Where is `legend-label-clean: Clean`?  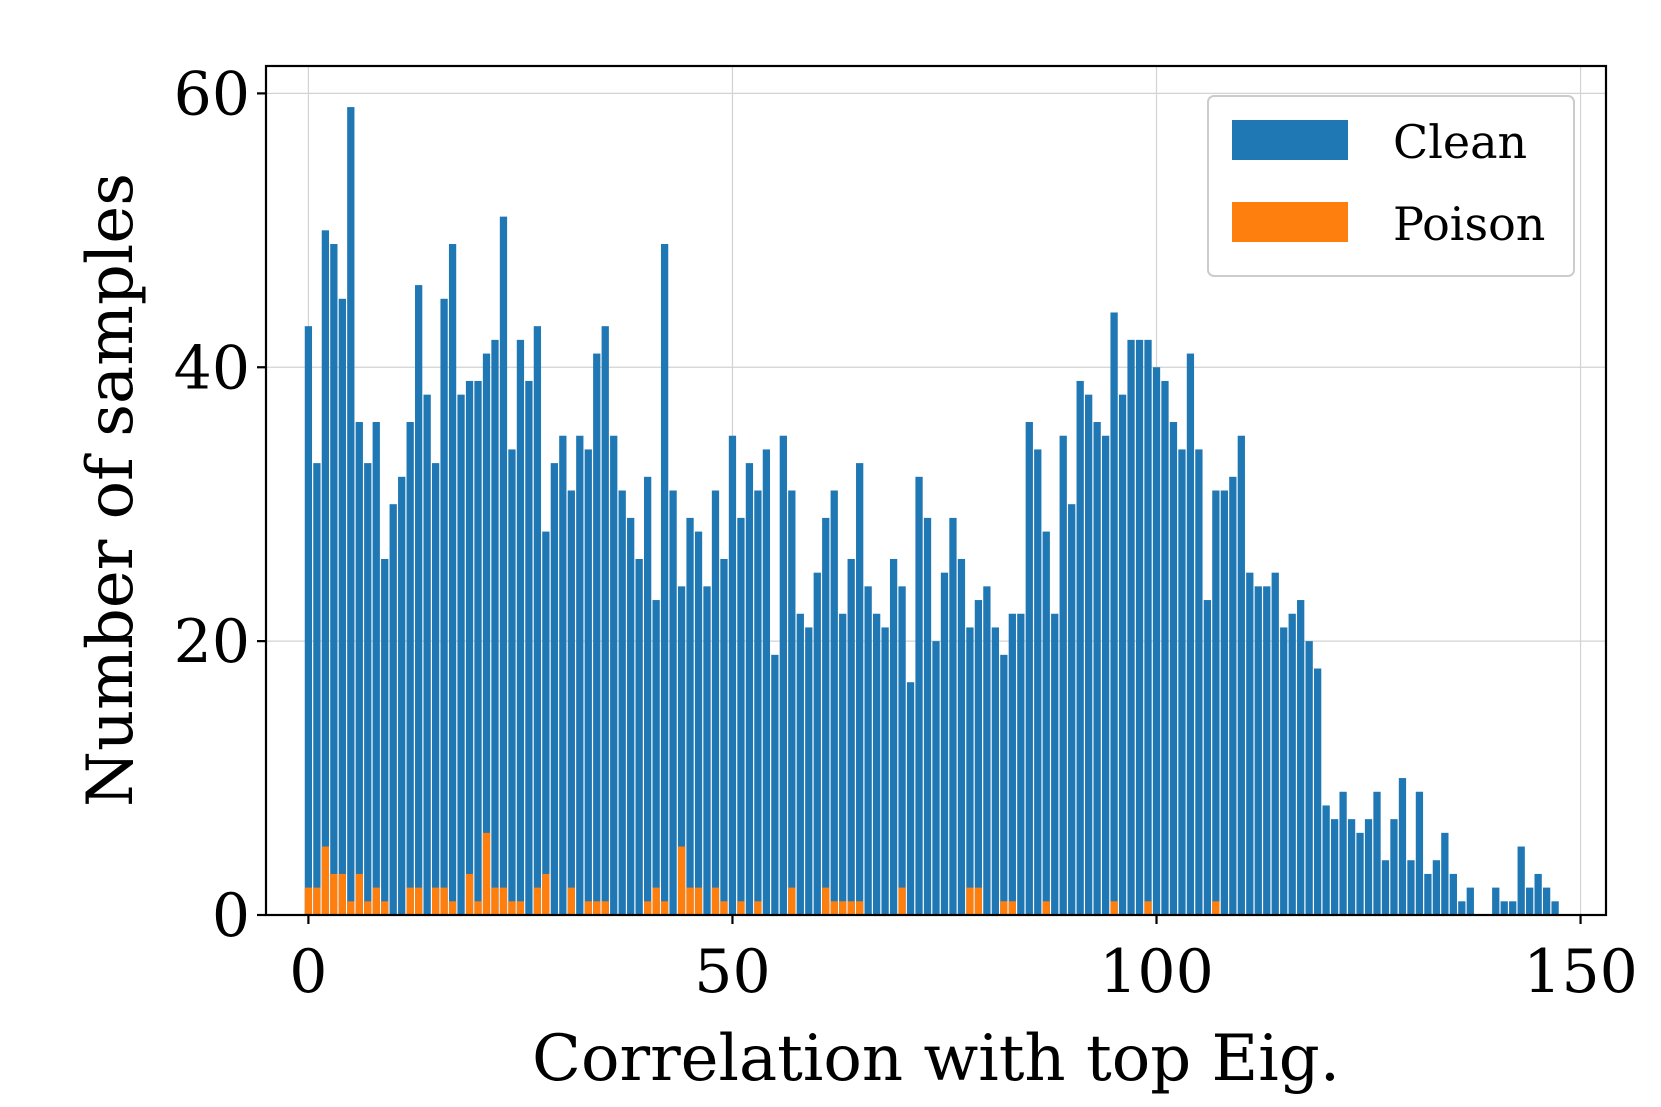 legend-label-clean: Clean is located at coordinates (1460, 142).